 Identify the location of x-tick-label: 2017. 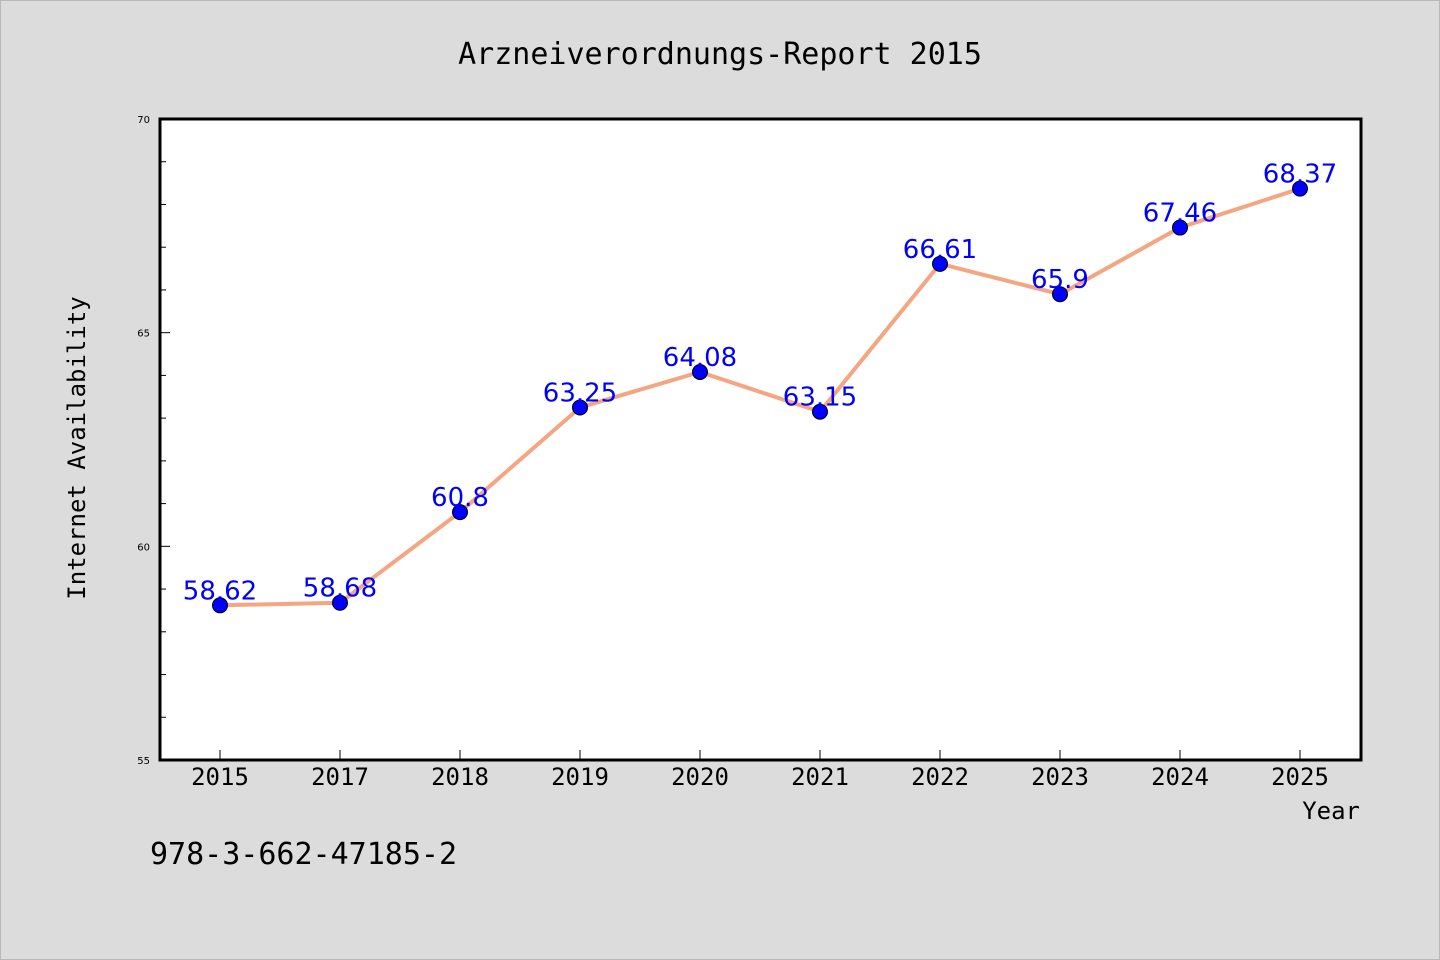
(340, 777).